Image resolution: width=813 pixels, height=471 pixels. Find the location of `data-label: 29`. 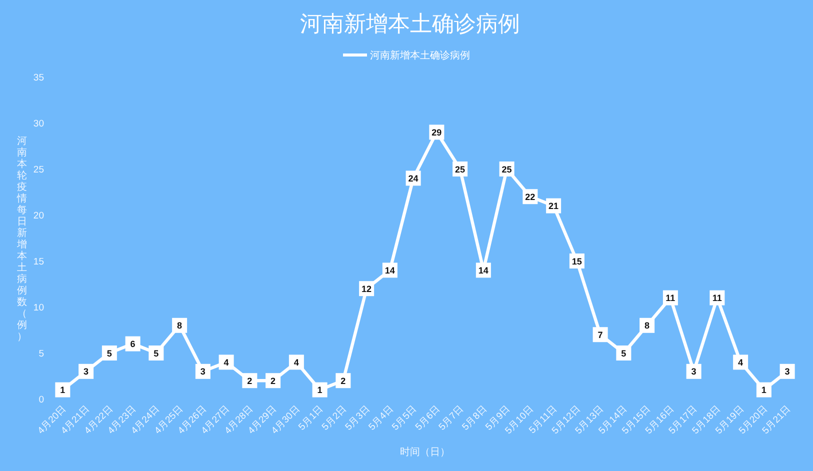

data-label: 29 is located at coordinates (437, 133).